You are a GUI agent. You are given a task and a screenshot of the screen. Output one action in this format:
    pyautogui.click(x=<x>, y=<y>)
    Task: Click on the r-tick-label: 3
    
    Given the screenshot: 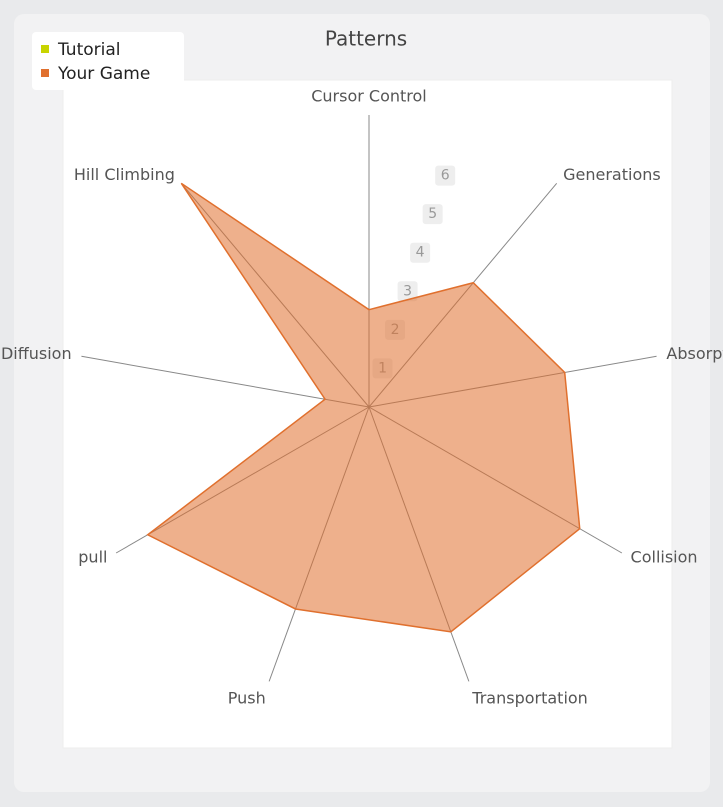 What is the action you would take?
    pyautogui.click(x=407, y=291)
    